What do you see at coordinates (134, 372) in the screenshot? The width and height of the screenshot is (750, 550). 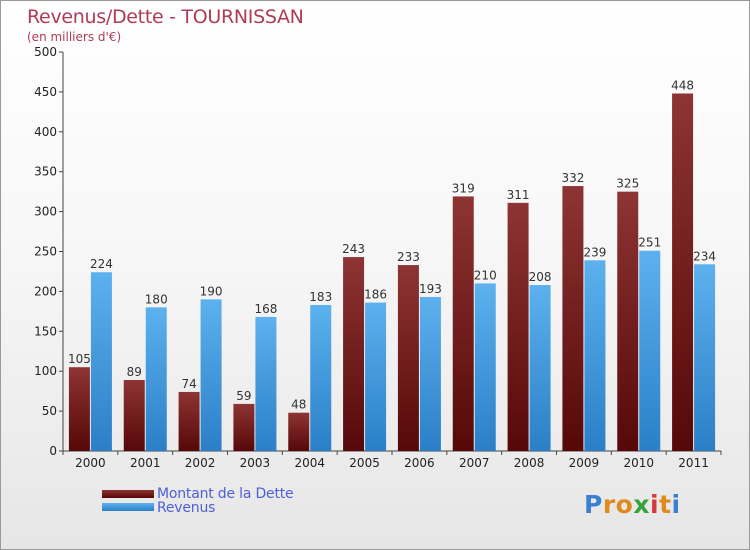 I see `data-label-dette: 89` at bounding box center [134, 372].